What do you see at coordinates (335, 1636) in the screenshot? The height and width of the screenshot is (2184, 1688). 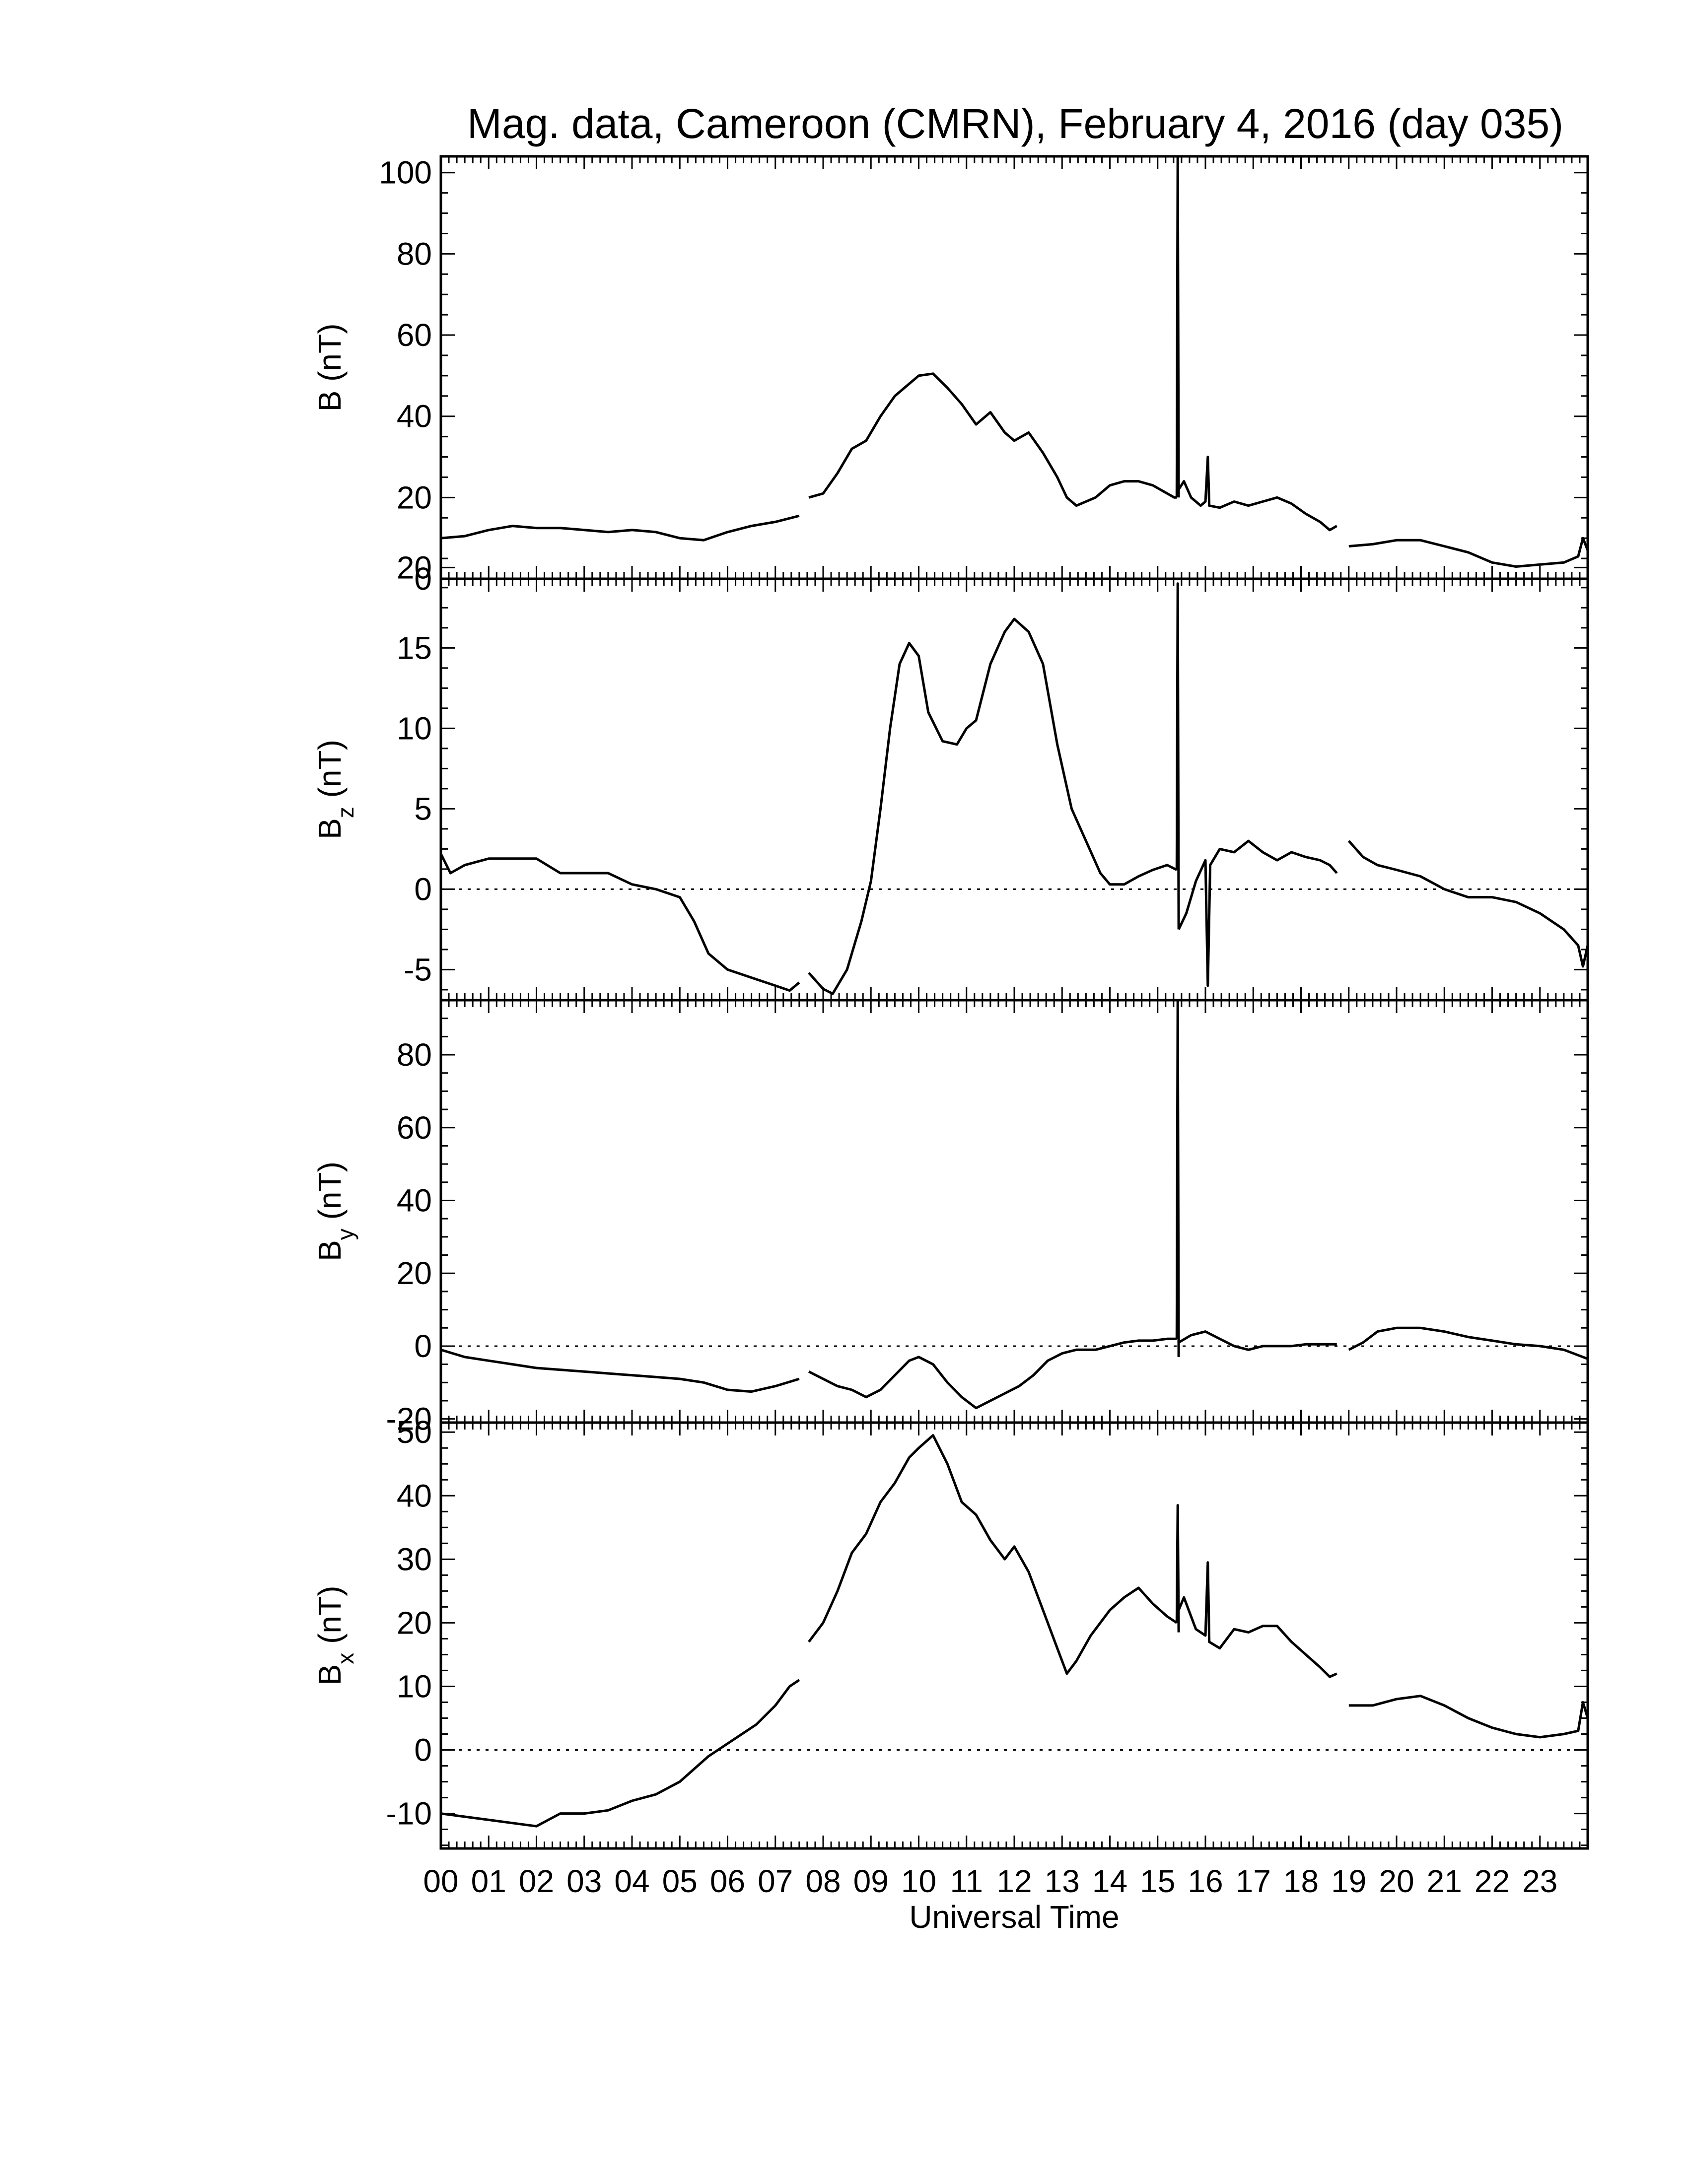 I see `y-axis-label: Bx (nT)` at bounding box center [335, 1636].